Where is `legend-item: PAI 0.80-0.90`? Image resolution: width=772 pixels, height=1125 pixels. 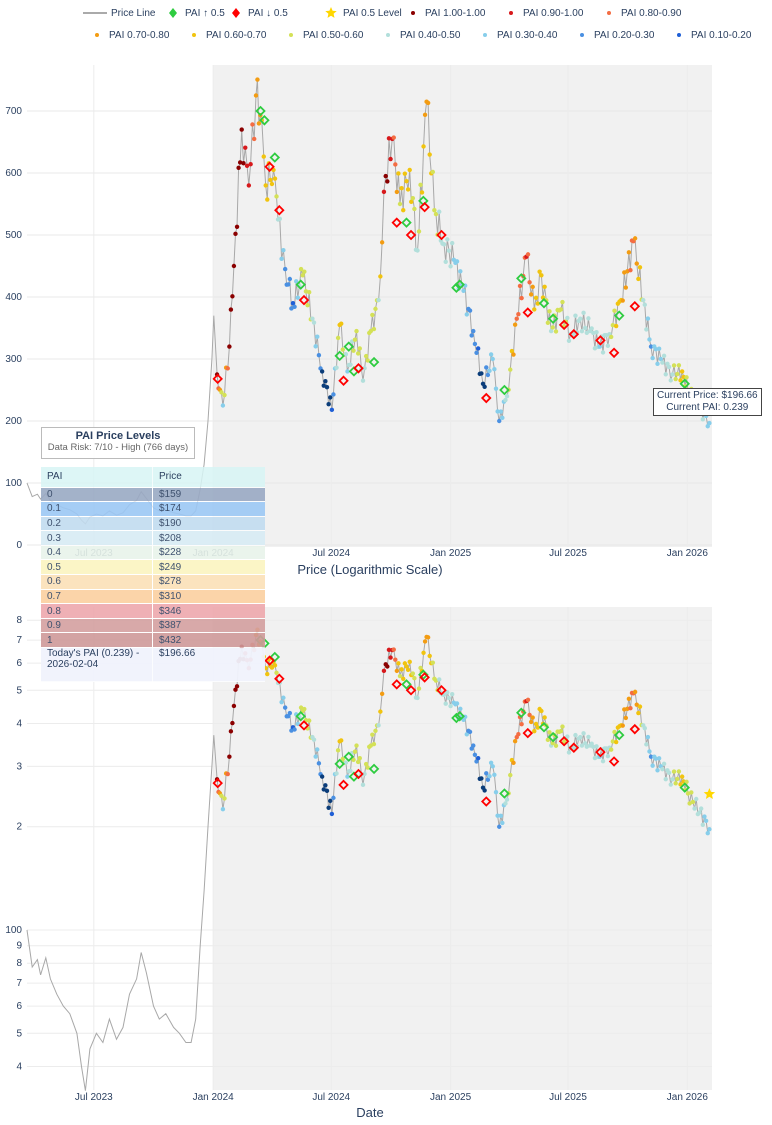
legend-item: PAI 0.80-0.90 is located at coordinates (644, 13).